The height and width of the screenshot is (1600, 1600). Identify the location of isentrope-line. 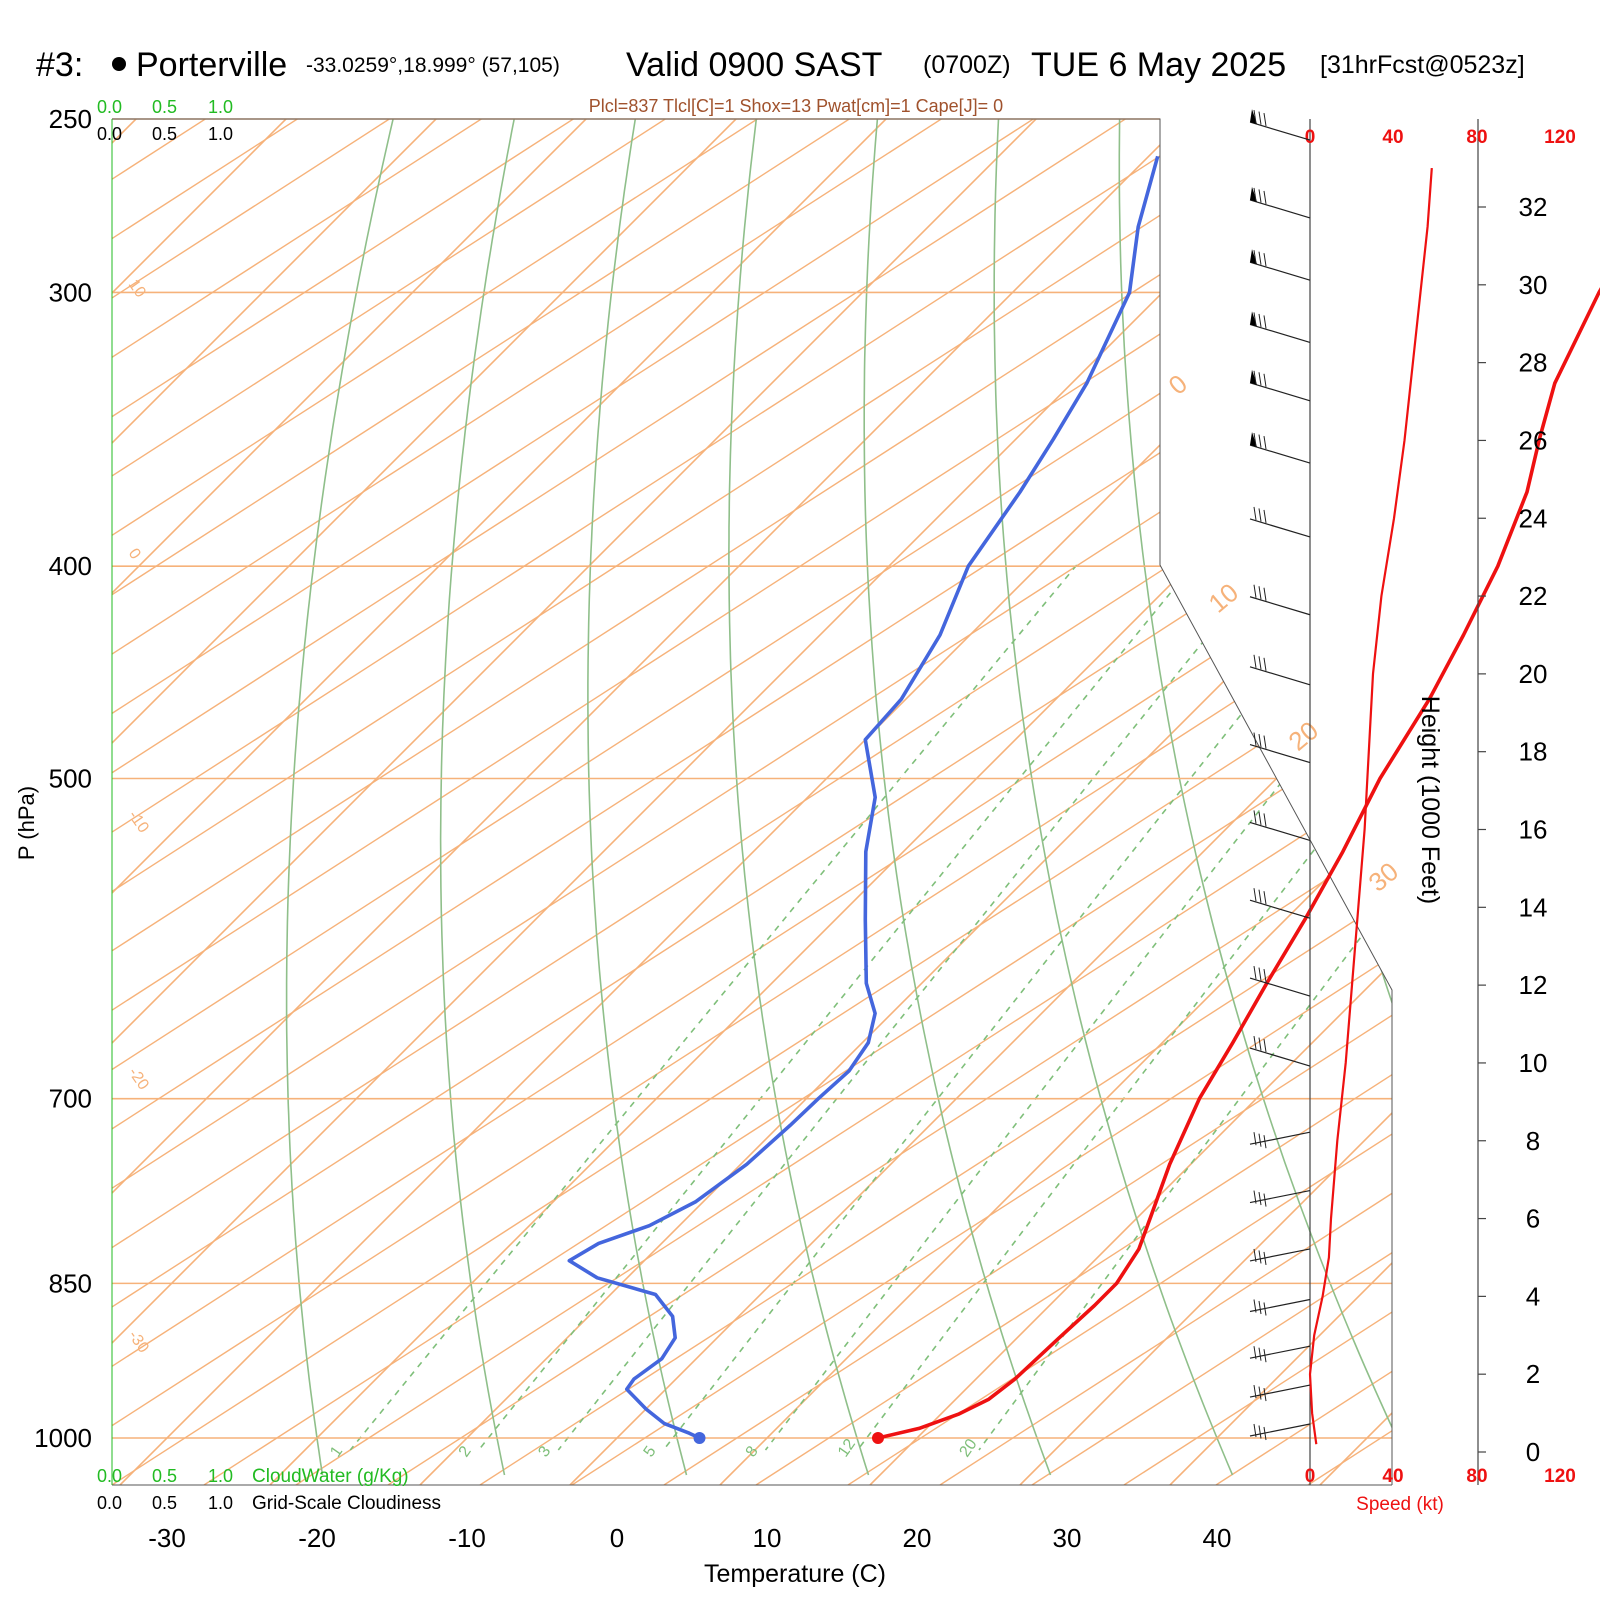
(1592, 802).